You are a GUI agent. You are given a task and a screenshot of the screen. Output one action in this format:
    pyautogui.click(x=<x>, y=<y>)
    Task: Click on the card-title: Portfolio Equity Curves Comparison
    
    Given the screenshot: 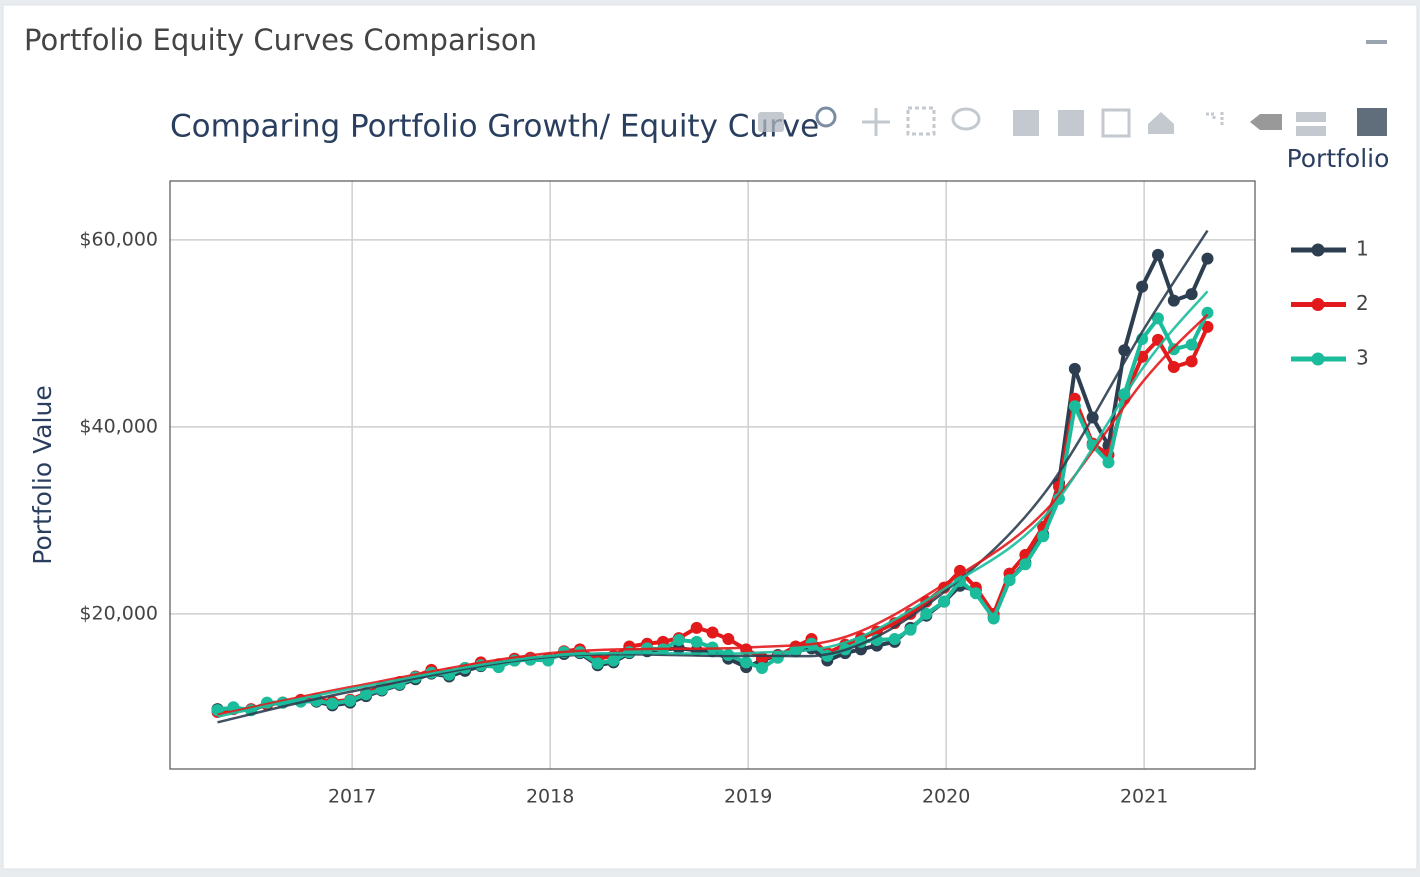 What is the action you would take?
    pyautogui.click(x=280, y=40)
    